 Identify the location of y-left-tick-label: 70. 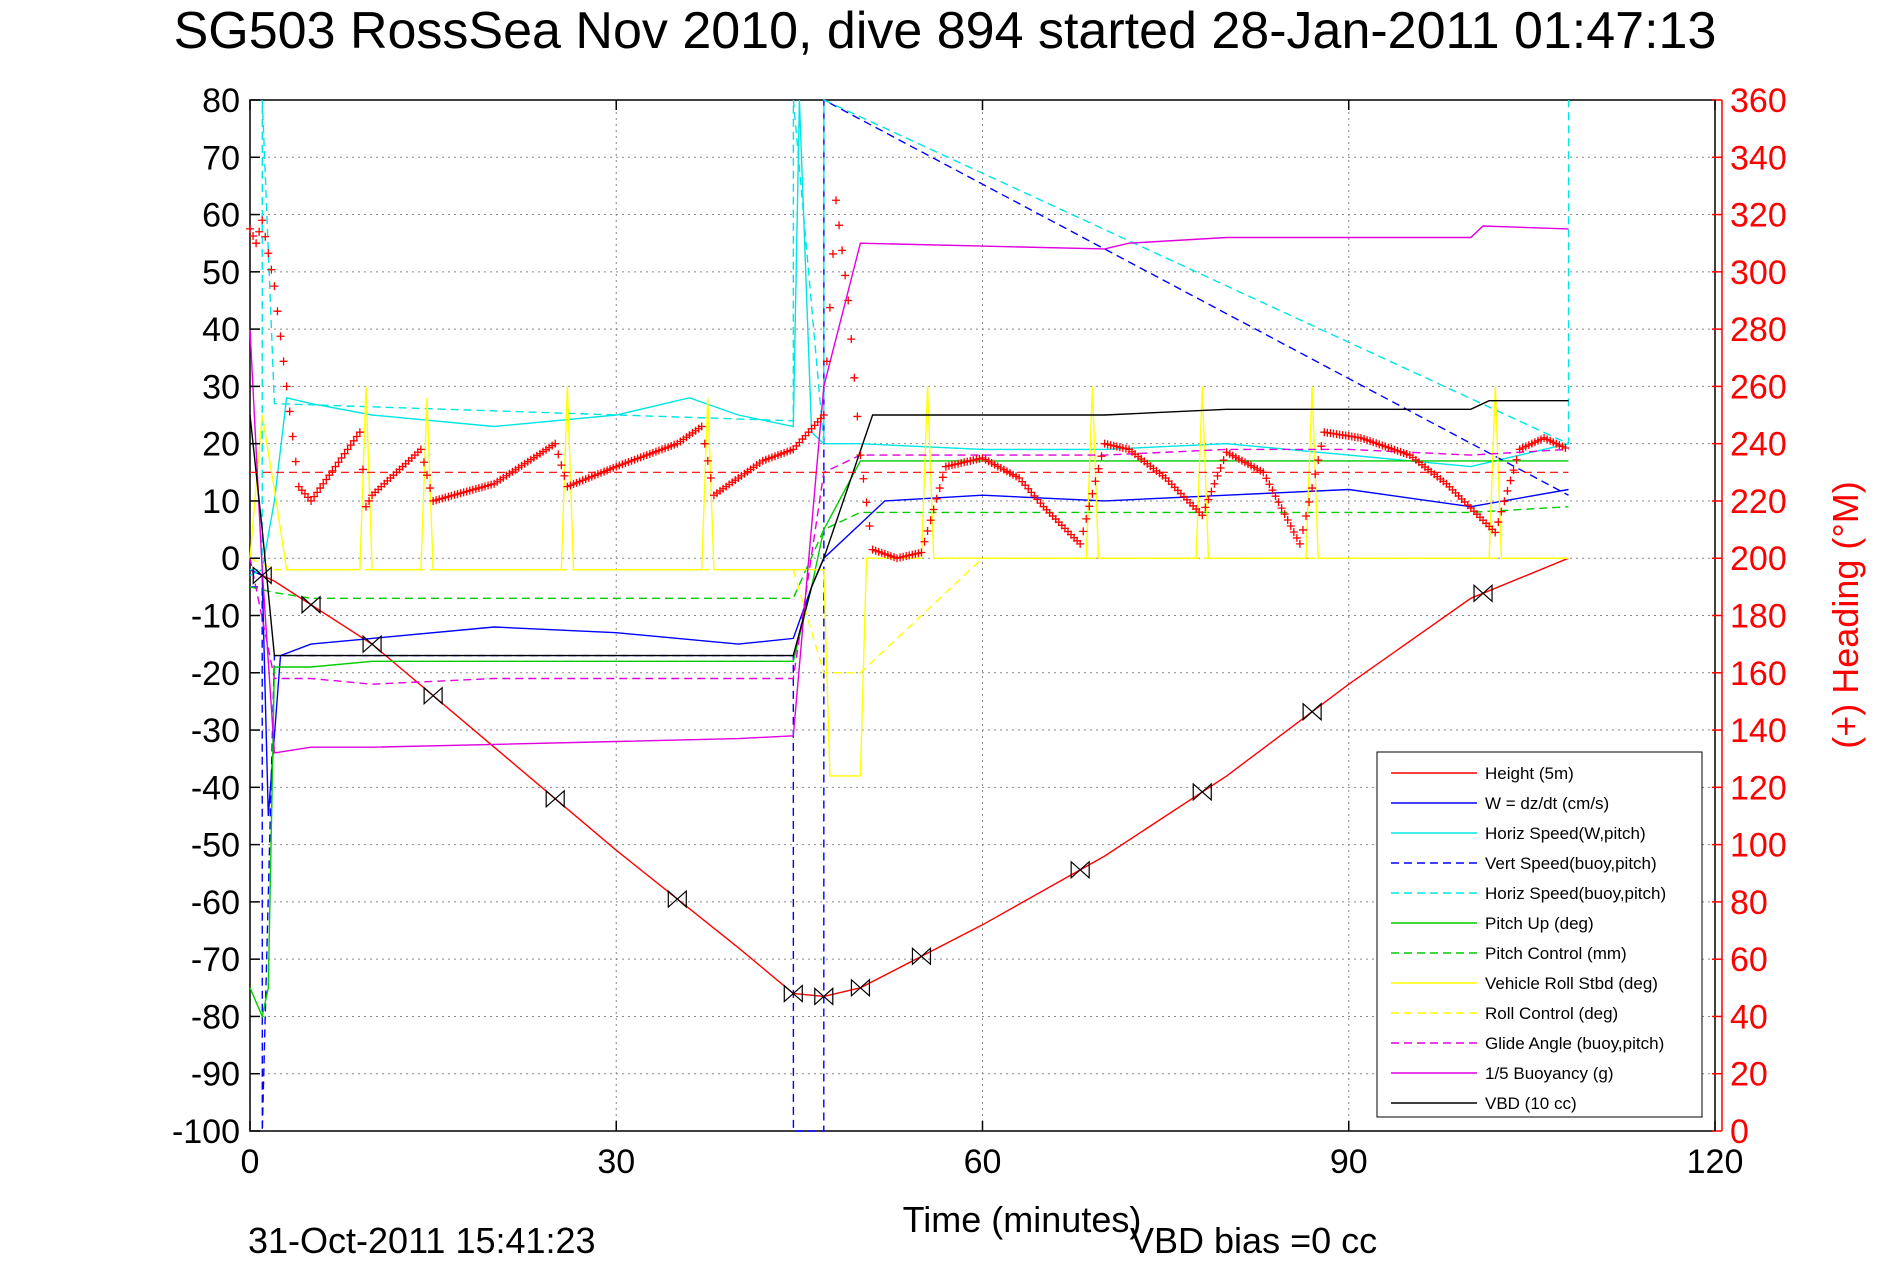
(221, 158).